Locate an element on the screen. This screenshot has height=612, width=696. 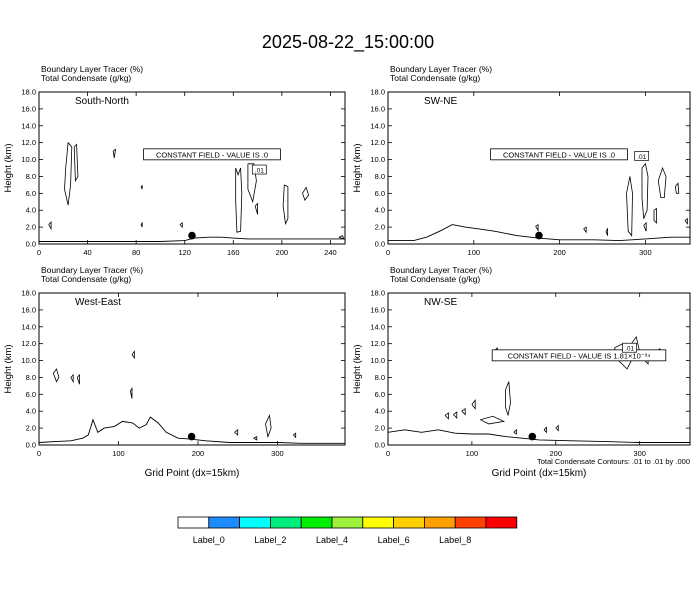
constant-field-message: CONSTANT FIELD - VALUE IS .0 is located at coordinates (559, 154).